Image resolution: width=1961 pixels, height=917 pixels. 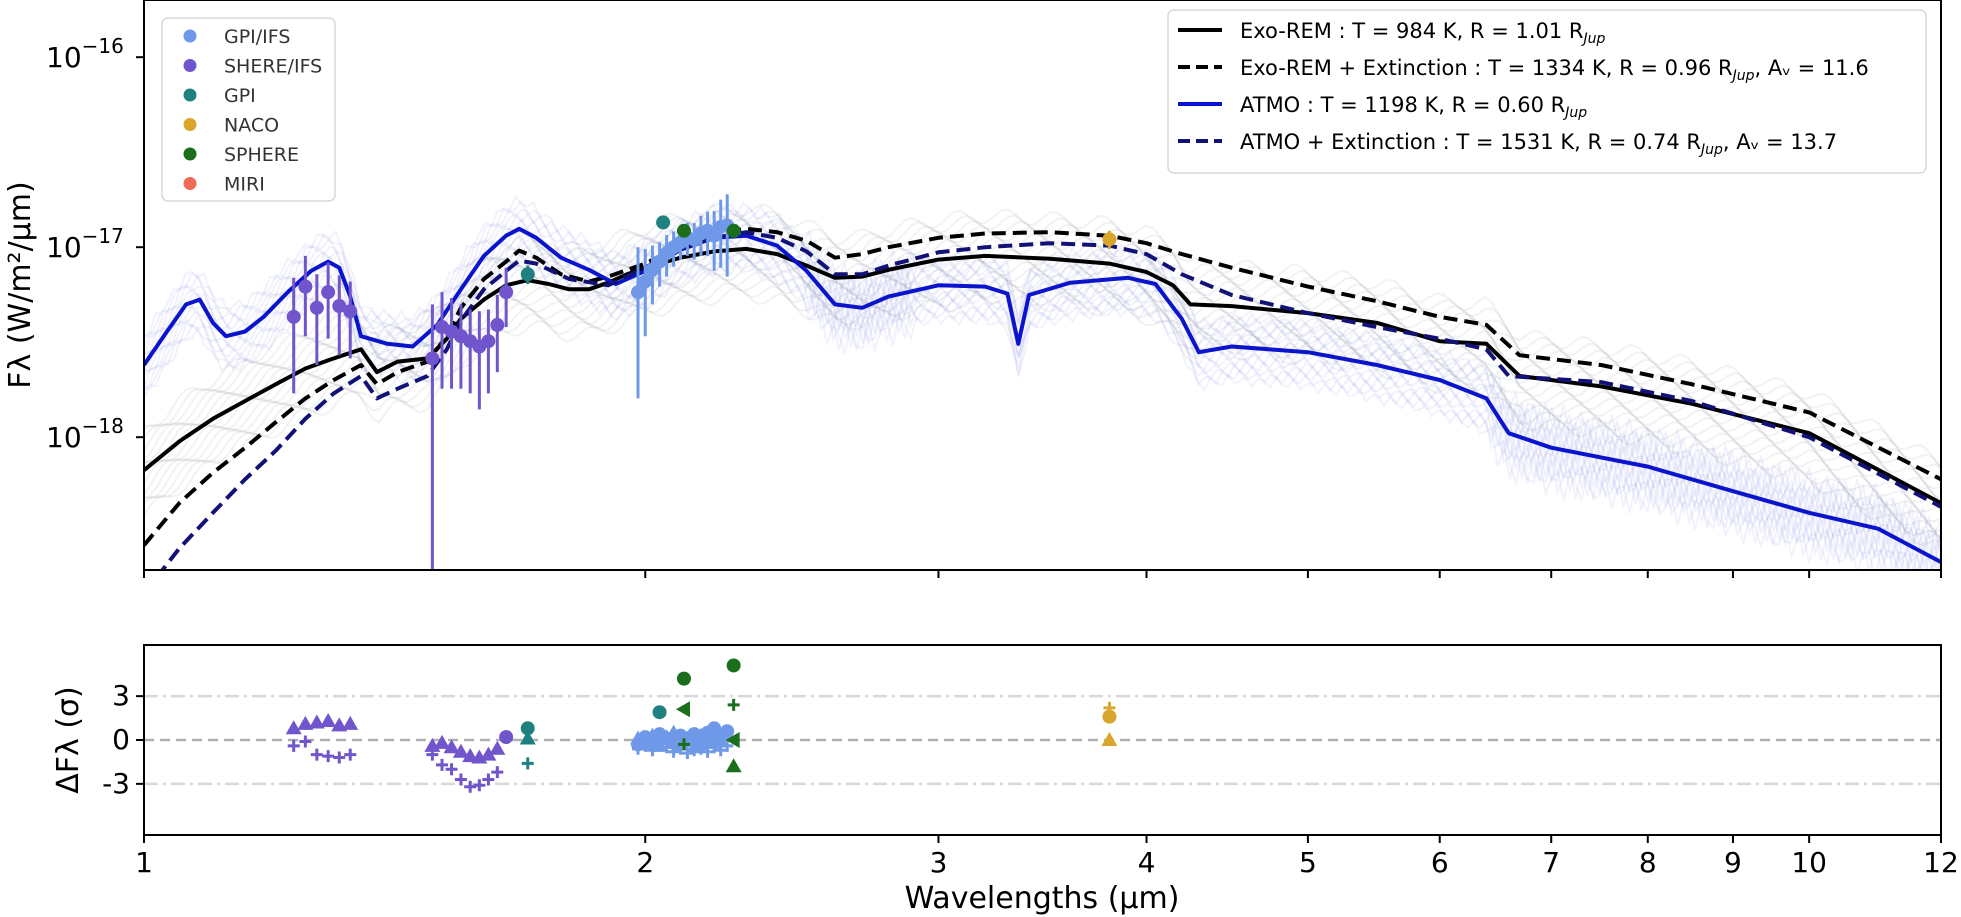 I want to click on x-tick-label: 3, so click(x=939, y=862).